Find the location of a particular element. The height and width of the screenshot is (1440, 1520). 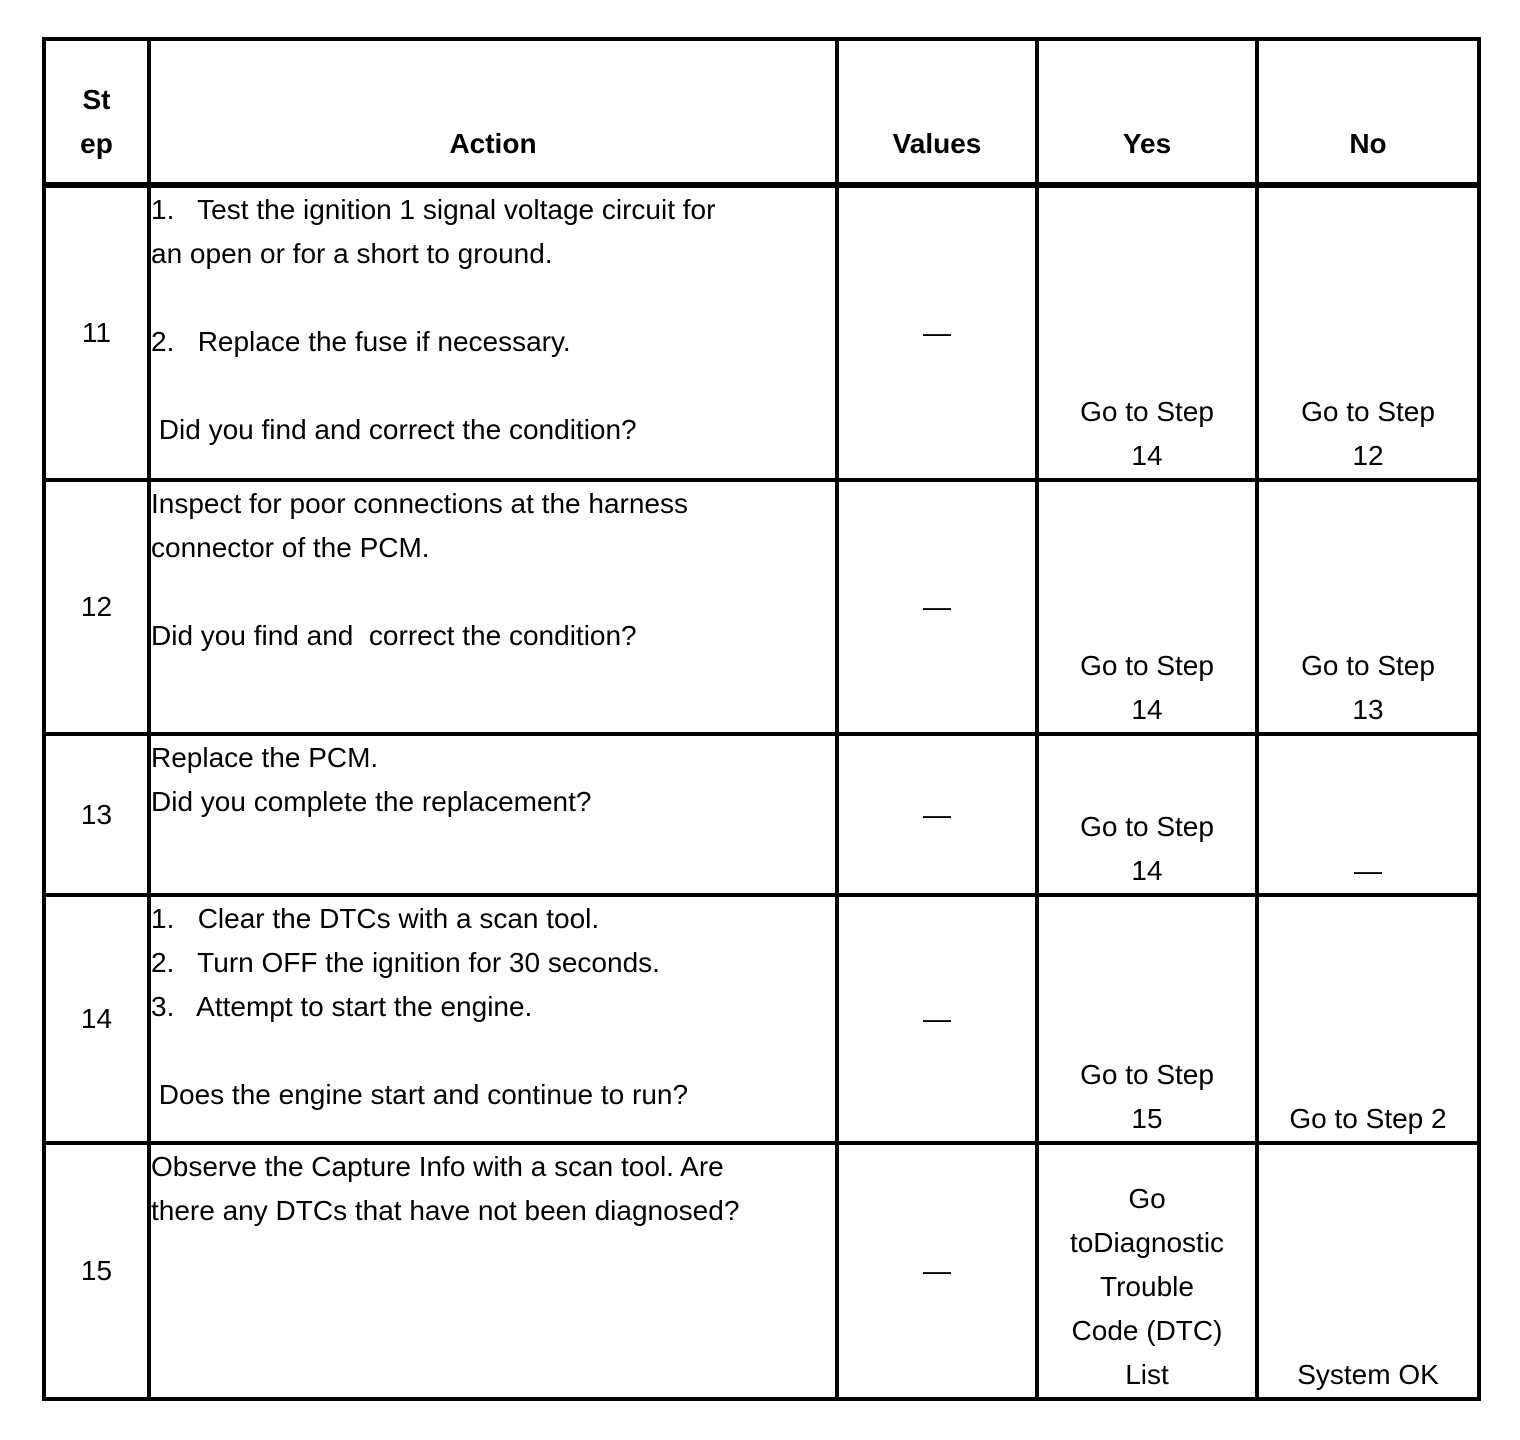

no-column-header: No is located at coordinates (1368, 112).